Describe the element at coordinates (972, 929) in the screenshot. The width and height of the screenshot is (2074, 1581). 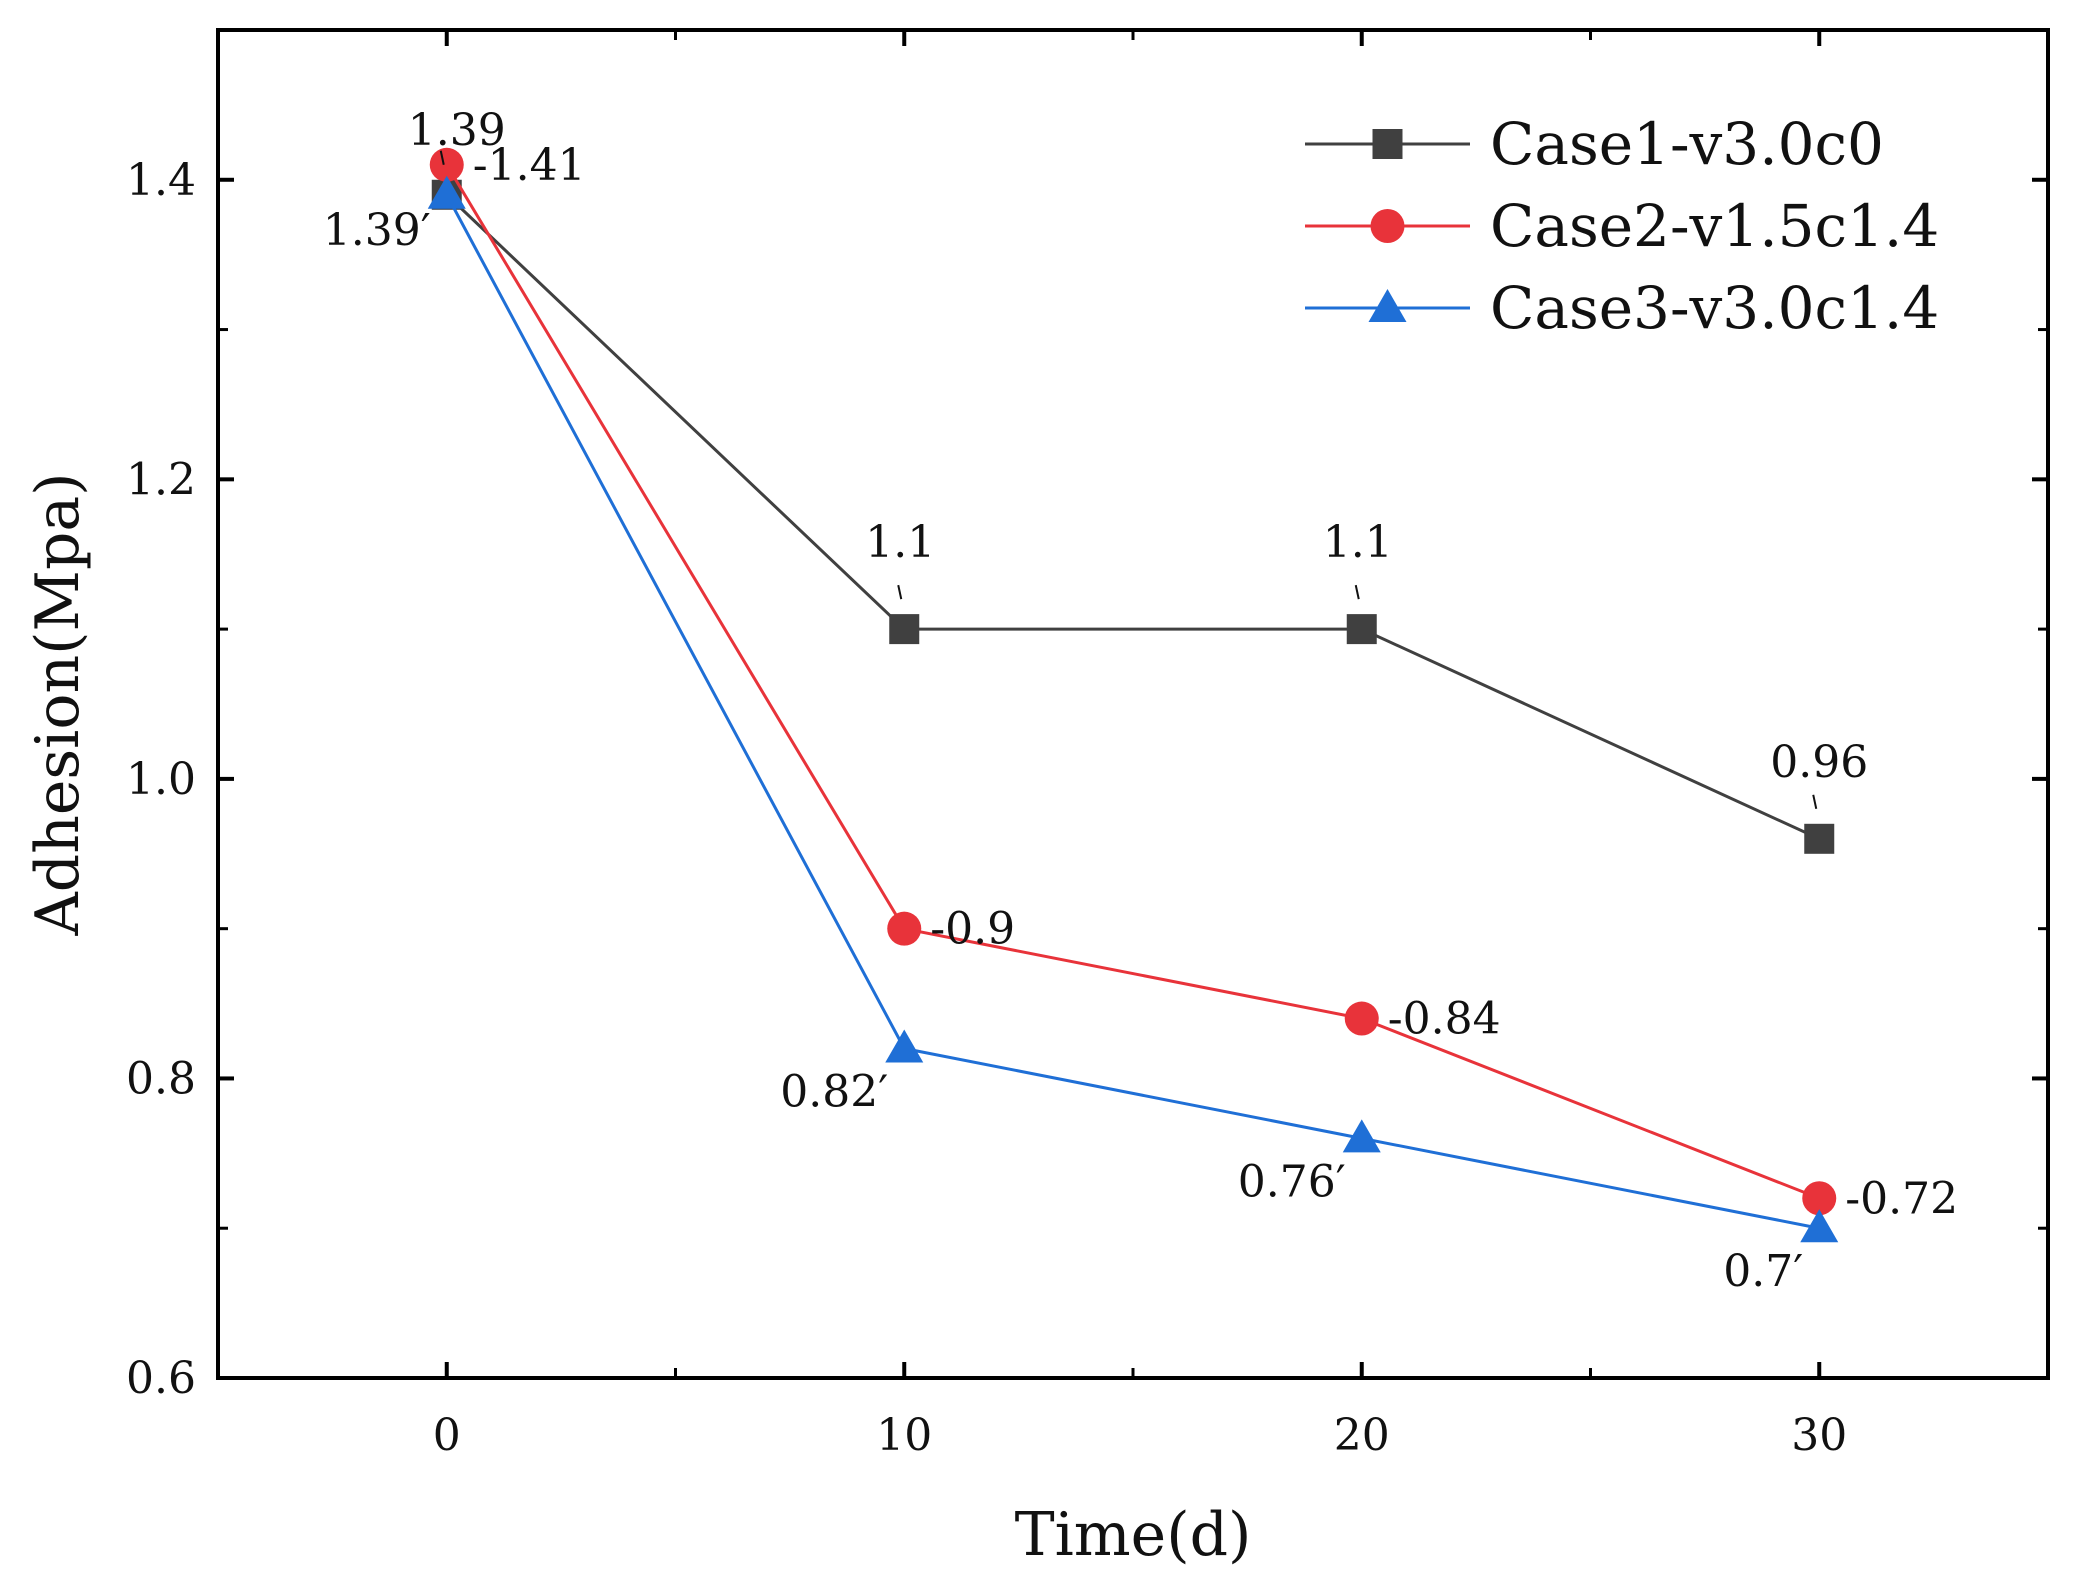
I see `data-label: -0.9` at that location.